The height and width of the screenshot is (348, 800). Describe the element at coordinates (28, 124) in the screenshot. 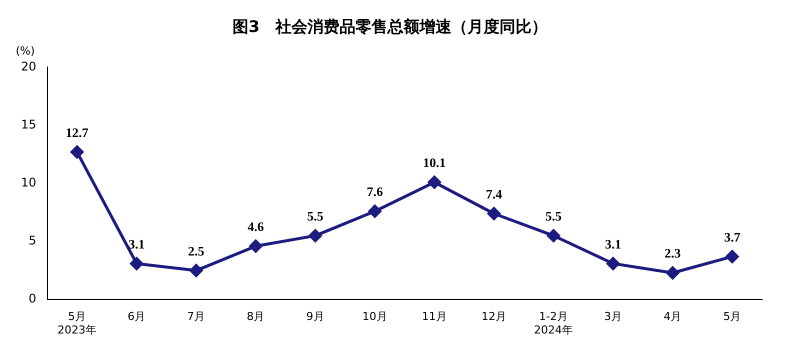

I see `y-tick-label: 15` at that location.